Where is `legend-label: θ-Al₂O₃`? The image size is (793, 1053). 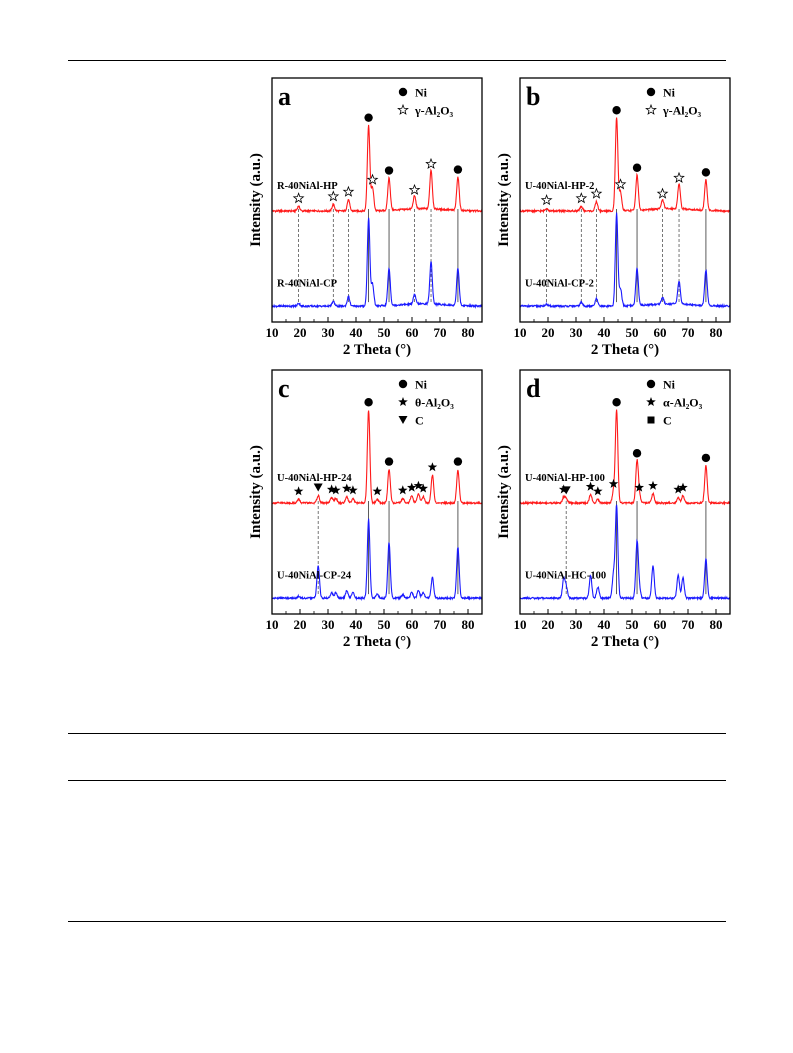
legend-label: θ-Al₂O₃ is located at coordinates (434, 403).